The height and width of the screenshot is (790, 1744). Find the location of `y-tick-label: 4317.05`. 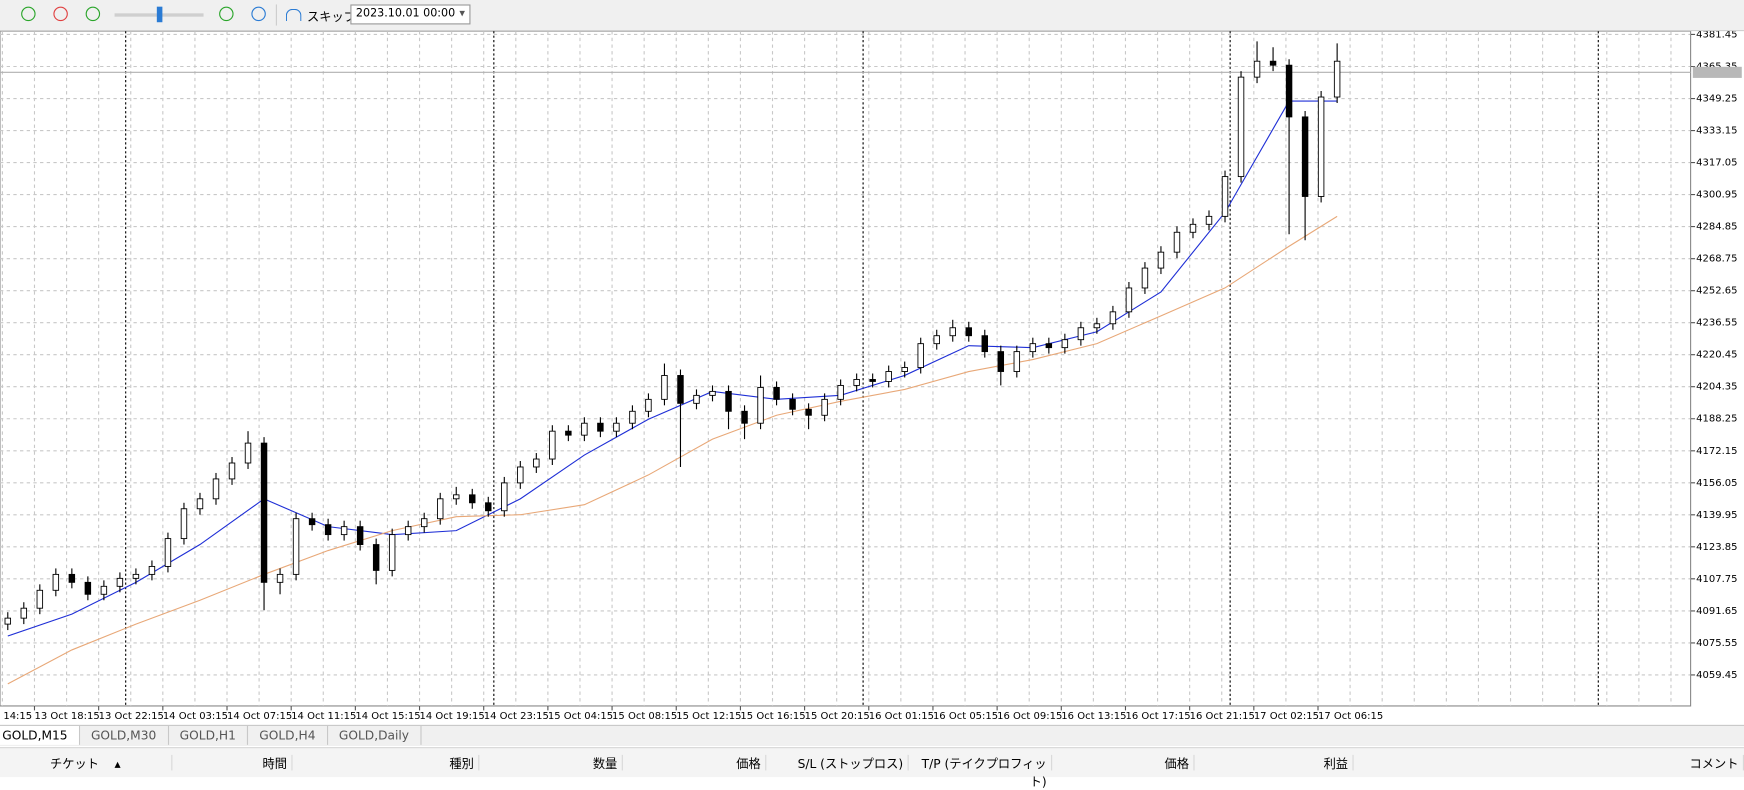

y-tick-label: 4317.05 is located at coordinates (1716, 163).